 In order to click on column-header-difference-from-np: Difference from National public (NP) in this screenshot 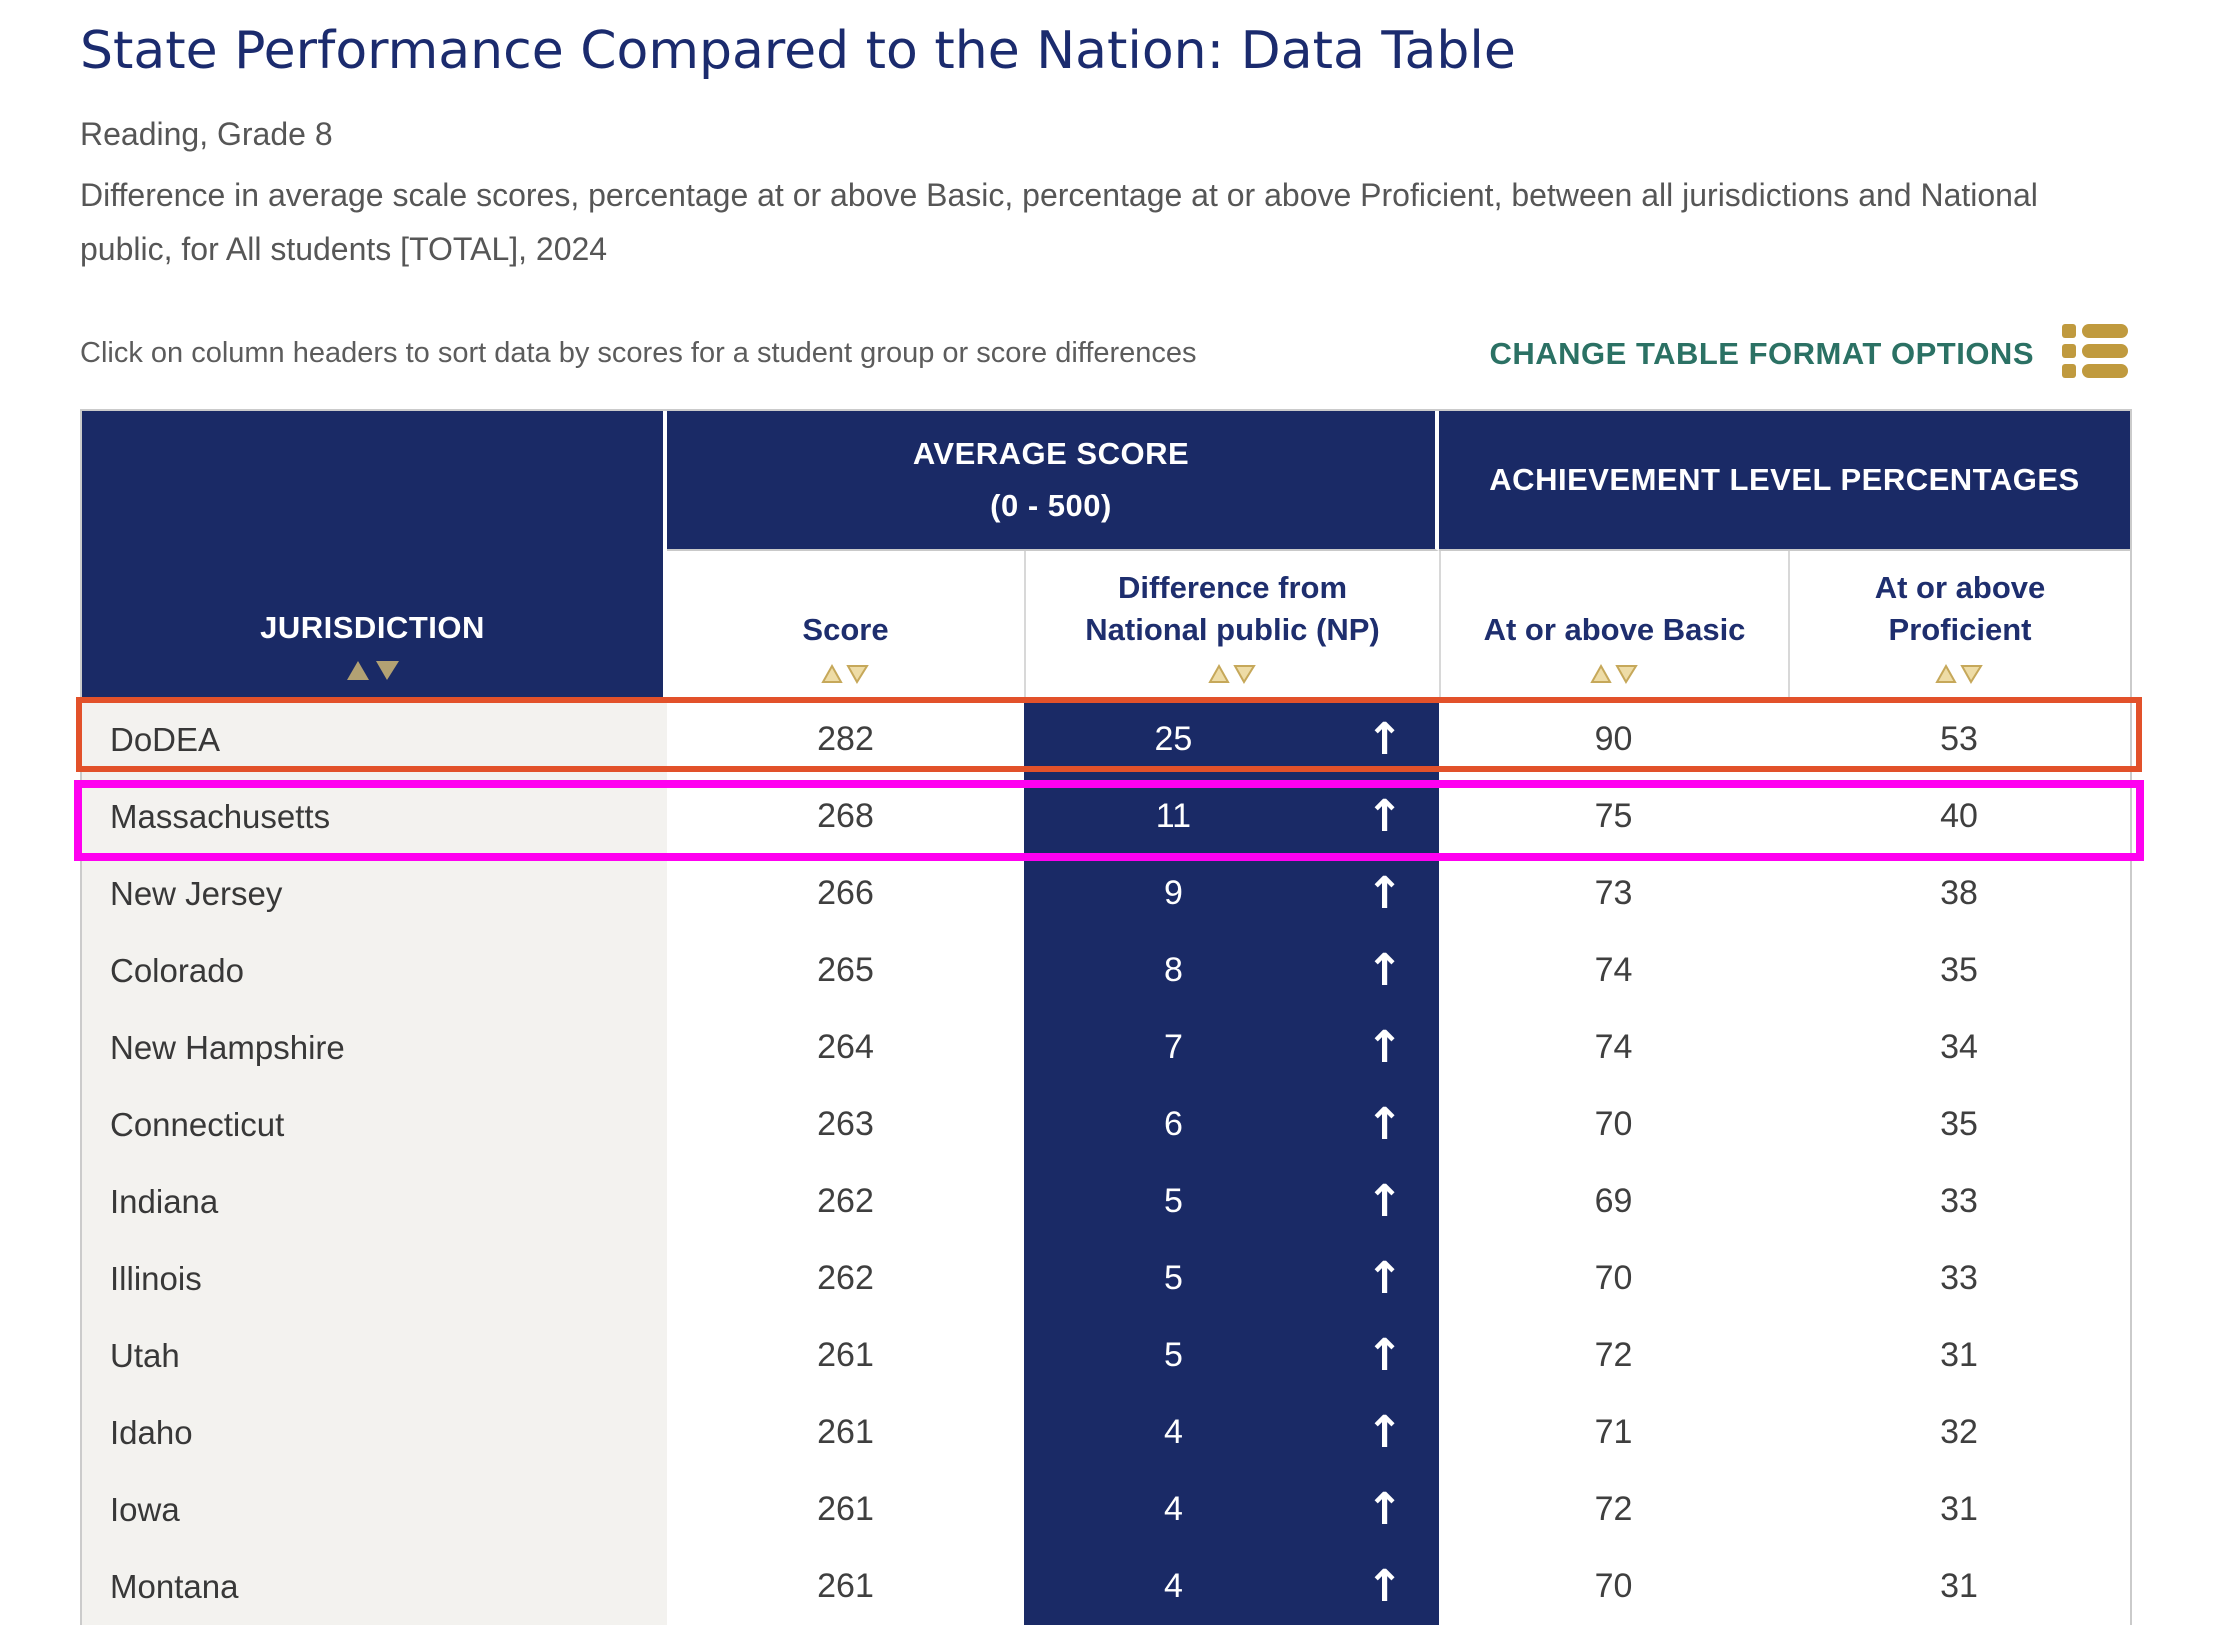, I will do `click(1231, 626)`.